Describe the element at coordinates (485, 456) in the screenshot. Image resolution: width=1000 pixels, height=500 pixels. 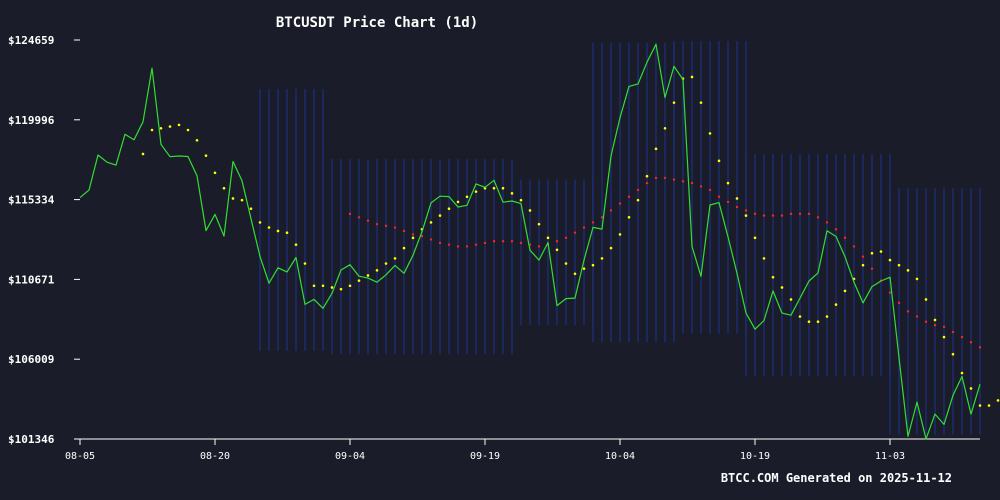
I see `x-tick-label: 09-19` at that location.